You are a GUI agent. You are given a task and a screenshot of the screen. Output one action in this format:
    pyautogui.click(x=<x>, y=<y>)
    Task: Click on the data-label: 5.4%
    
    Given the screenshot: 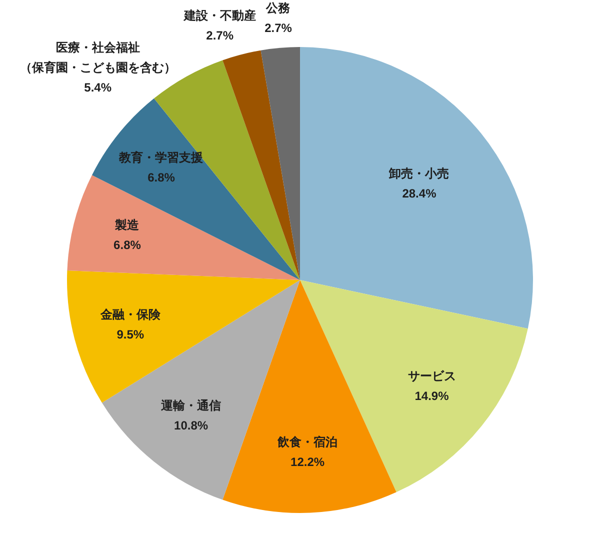 What is the action you would take?
    pyautogui.click(x=98, y=87)
    